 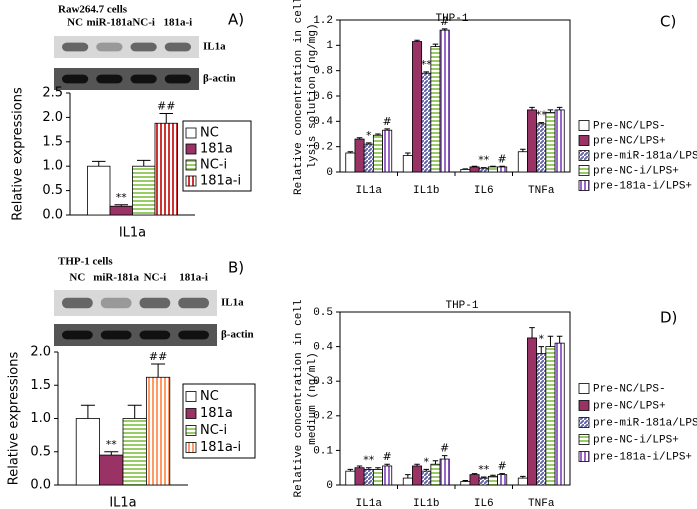 What do you see at coordinates (629, 141) in the screenshot?
I see `legend-label: pre-NC/LPS+` at bounding box center [629, 141].